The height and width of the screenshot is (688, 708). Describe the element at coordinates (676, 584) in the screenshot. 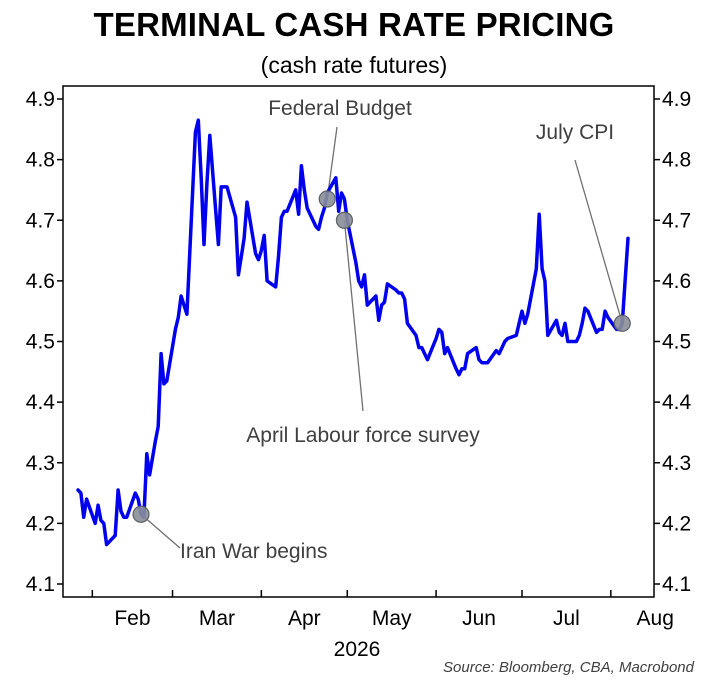

I see `y-tick-label-right: 4.1` at that location.